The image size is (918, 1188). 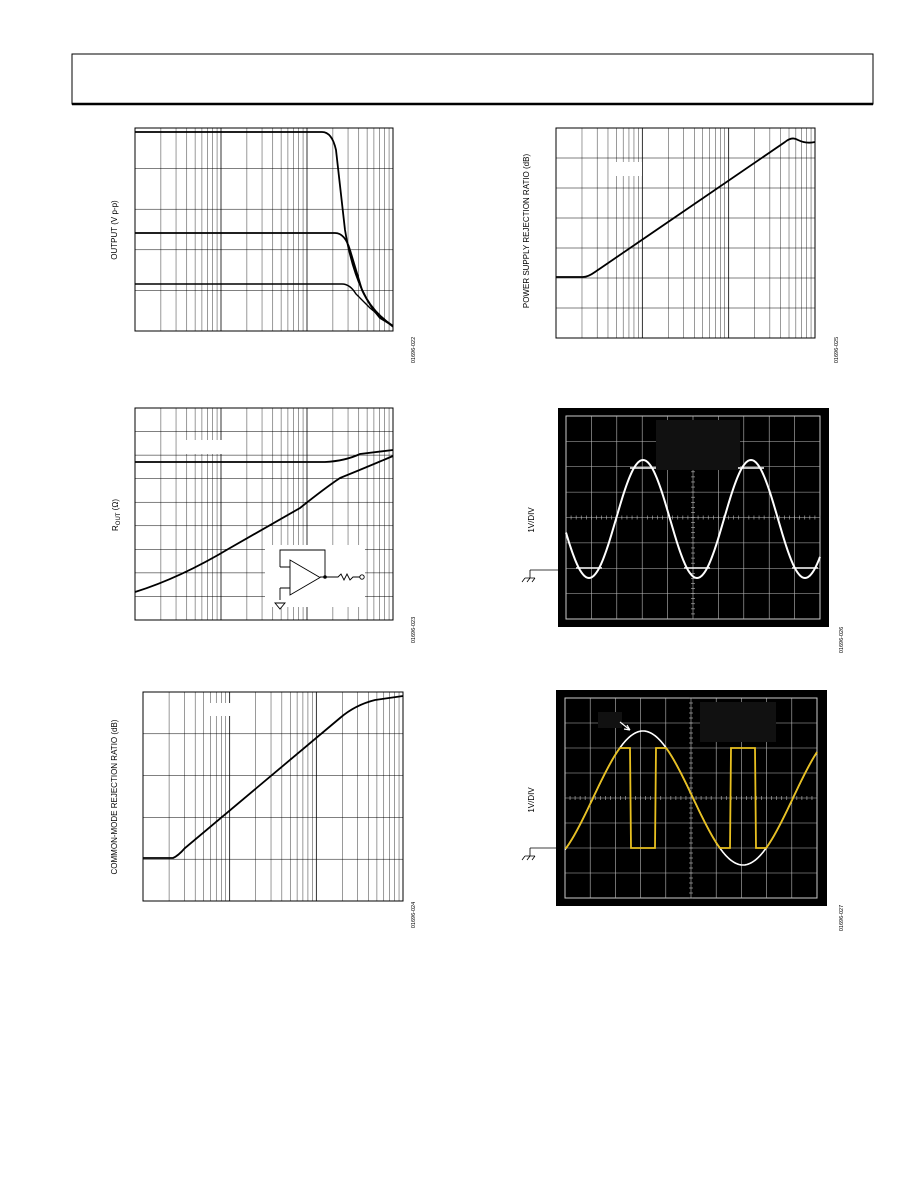 I want to click on figure-code: 01696-025, so click(x=837, y=350).